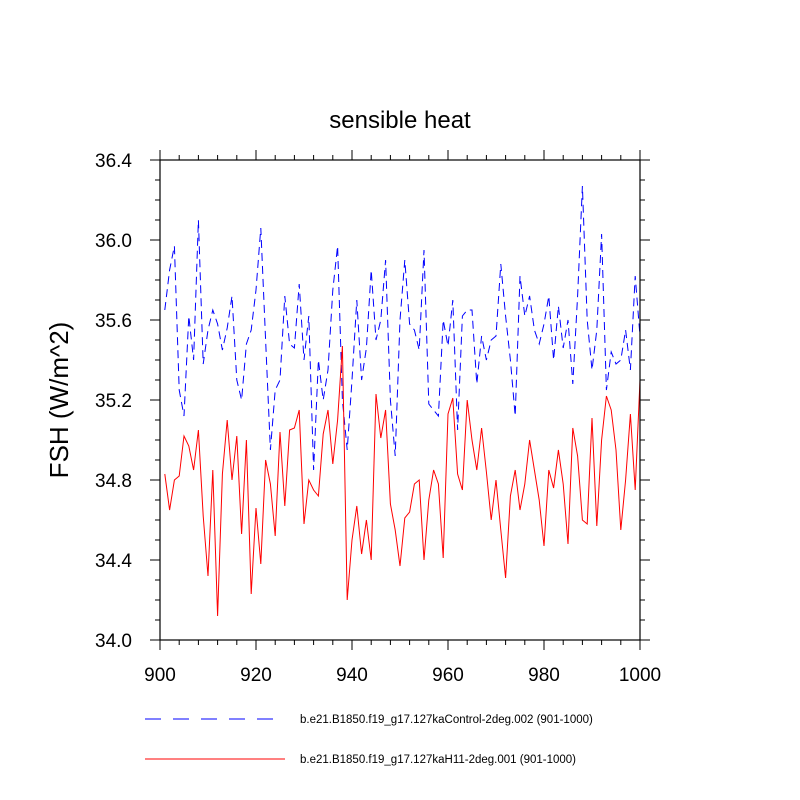  What do you see at coordinates (256, 675) in the screenshot?
I see `x-tick-label: 920` at bounding box center [256, 675].